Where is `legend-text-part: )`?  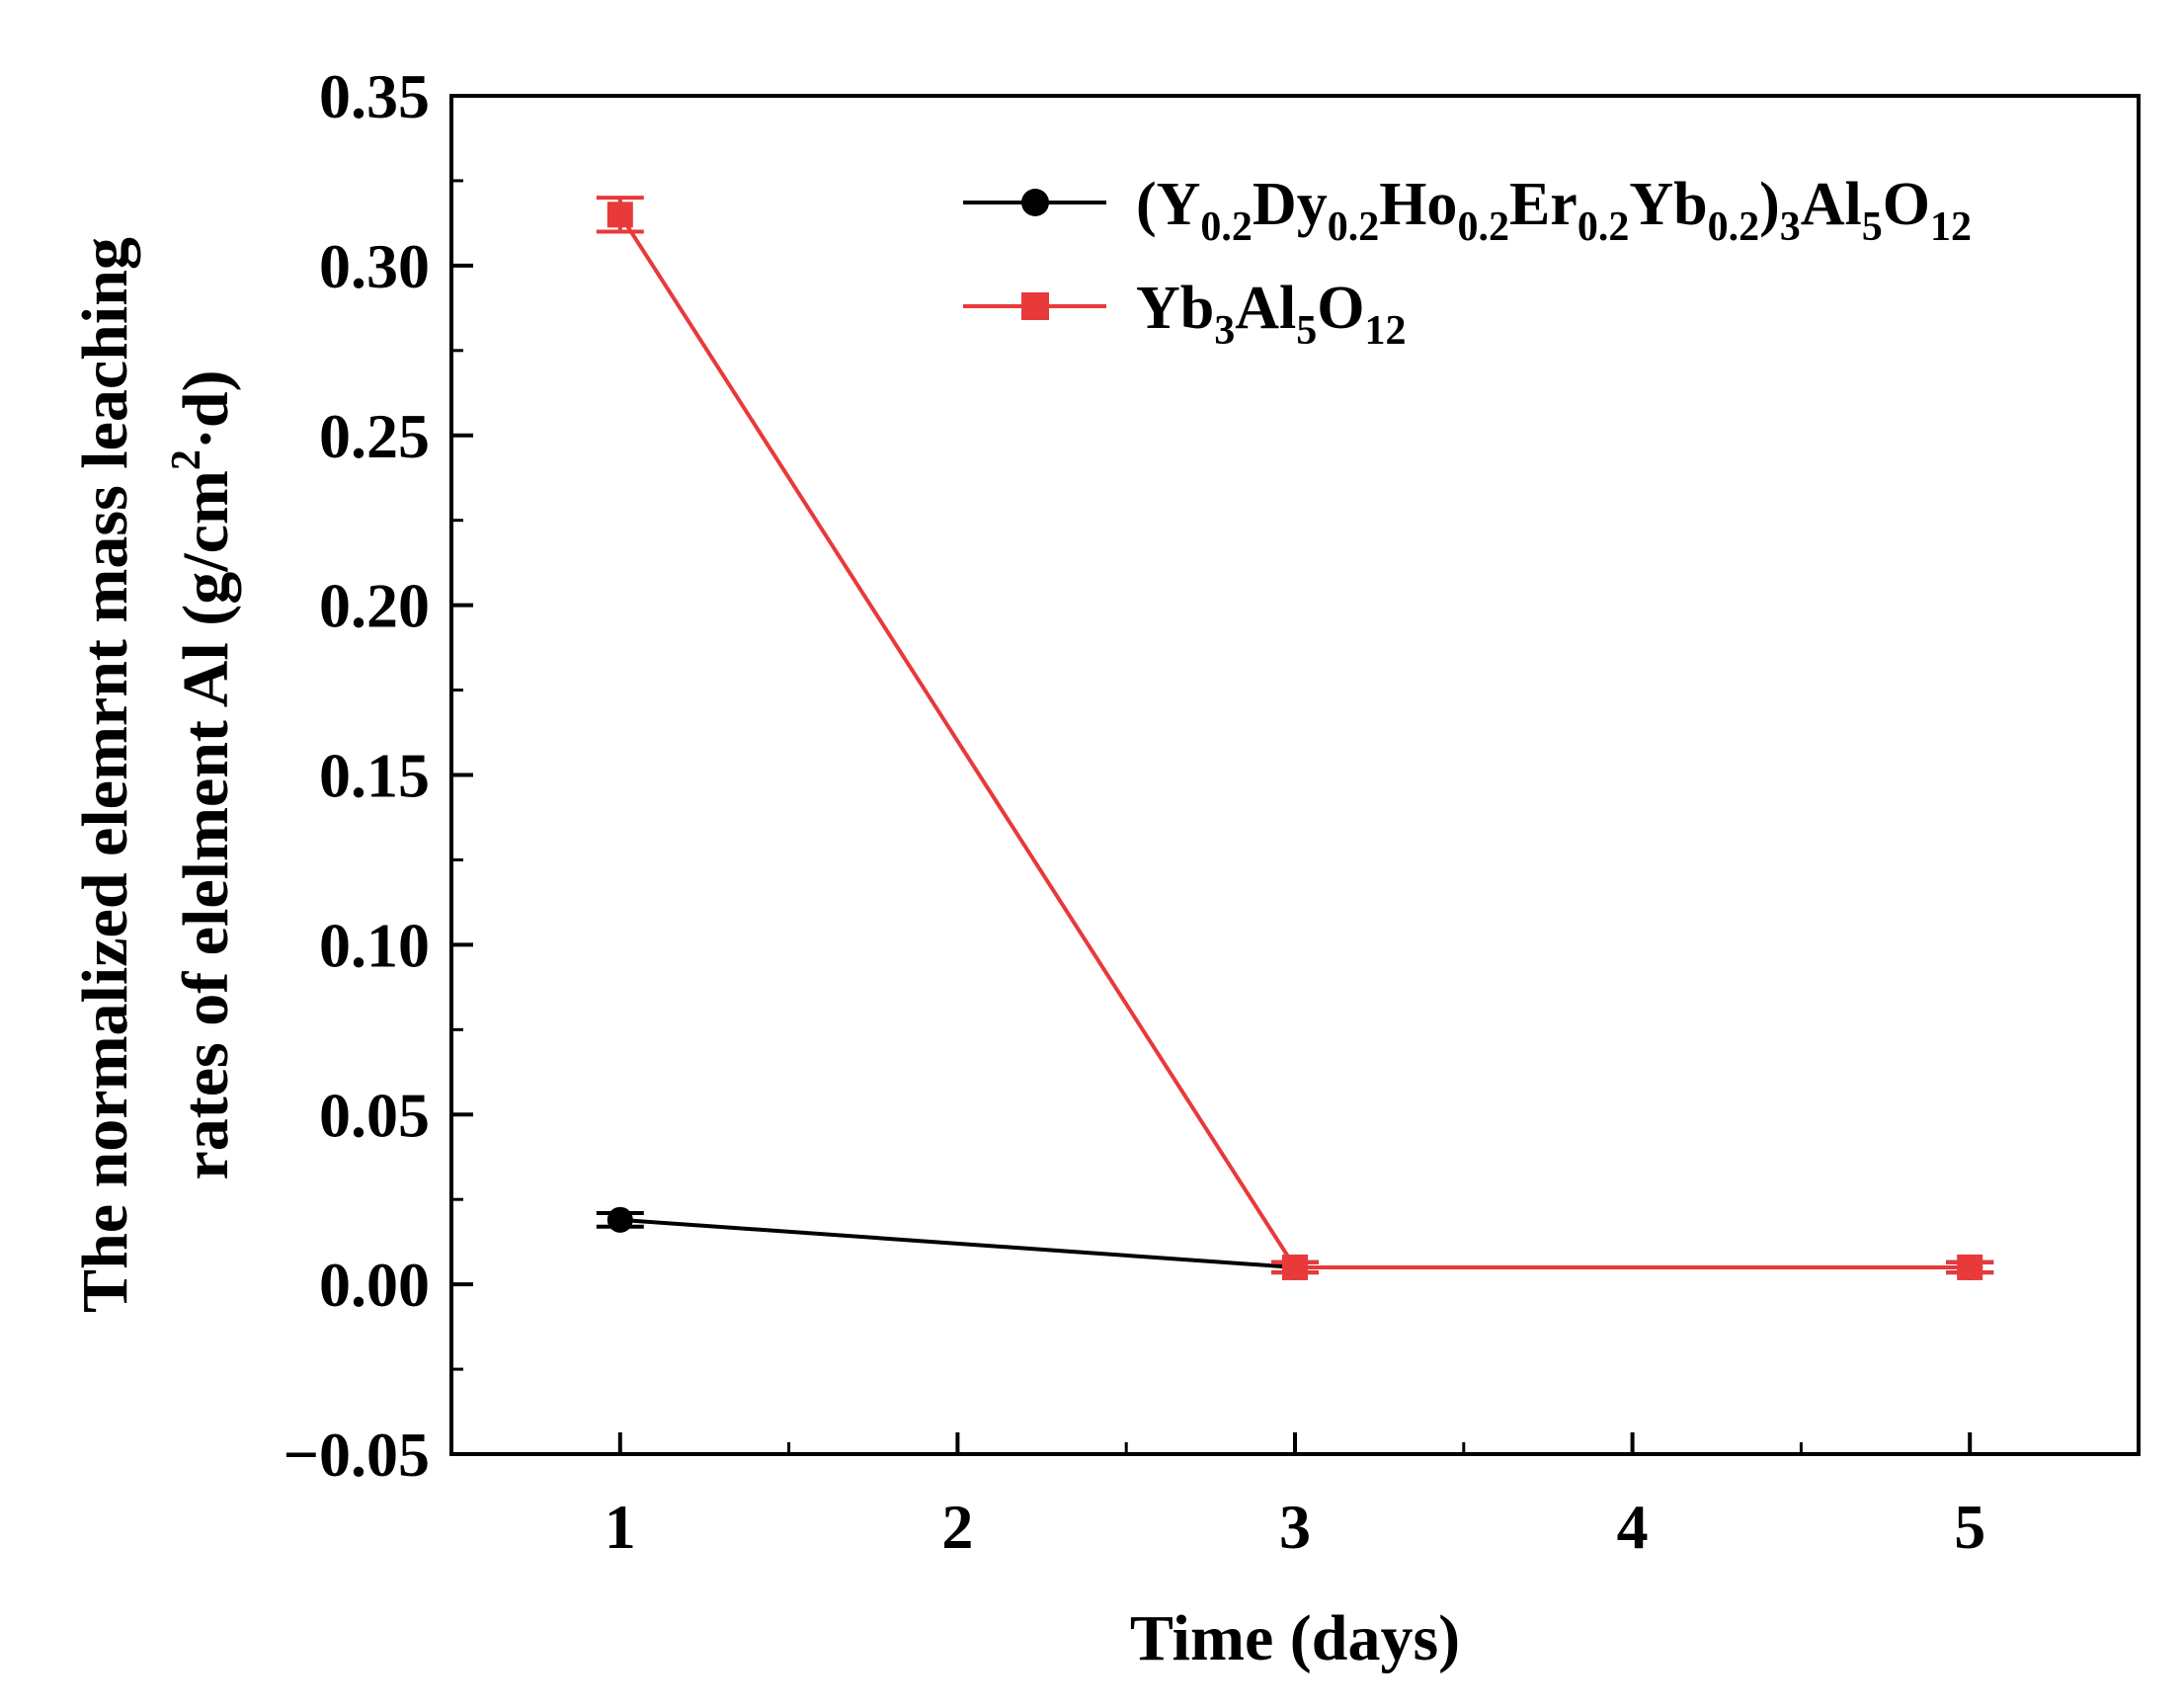 legend-text-part: ) is located at coordinates (1769, 204).